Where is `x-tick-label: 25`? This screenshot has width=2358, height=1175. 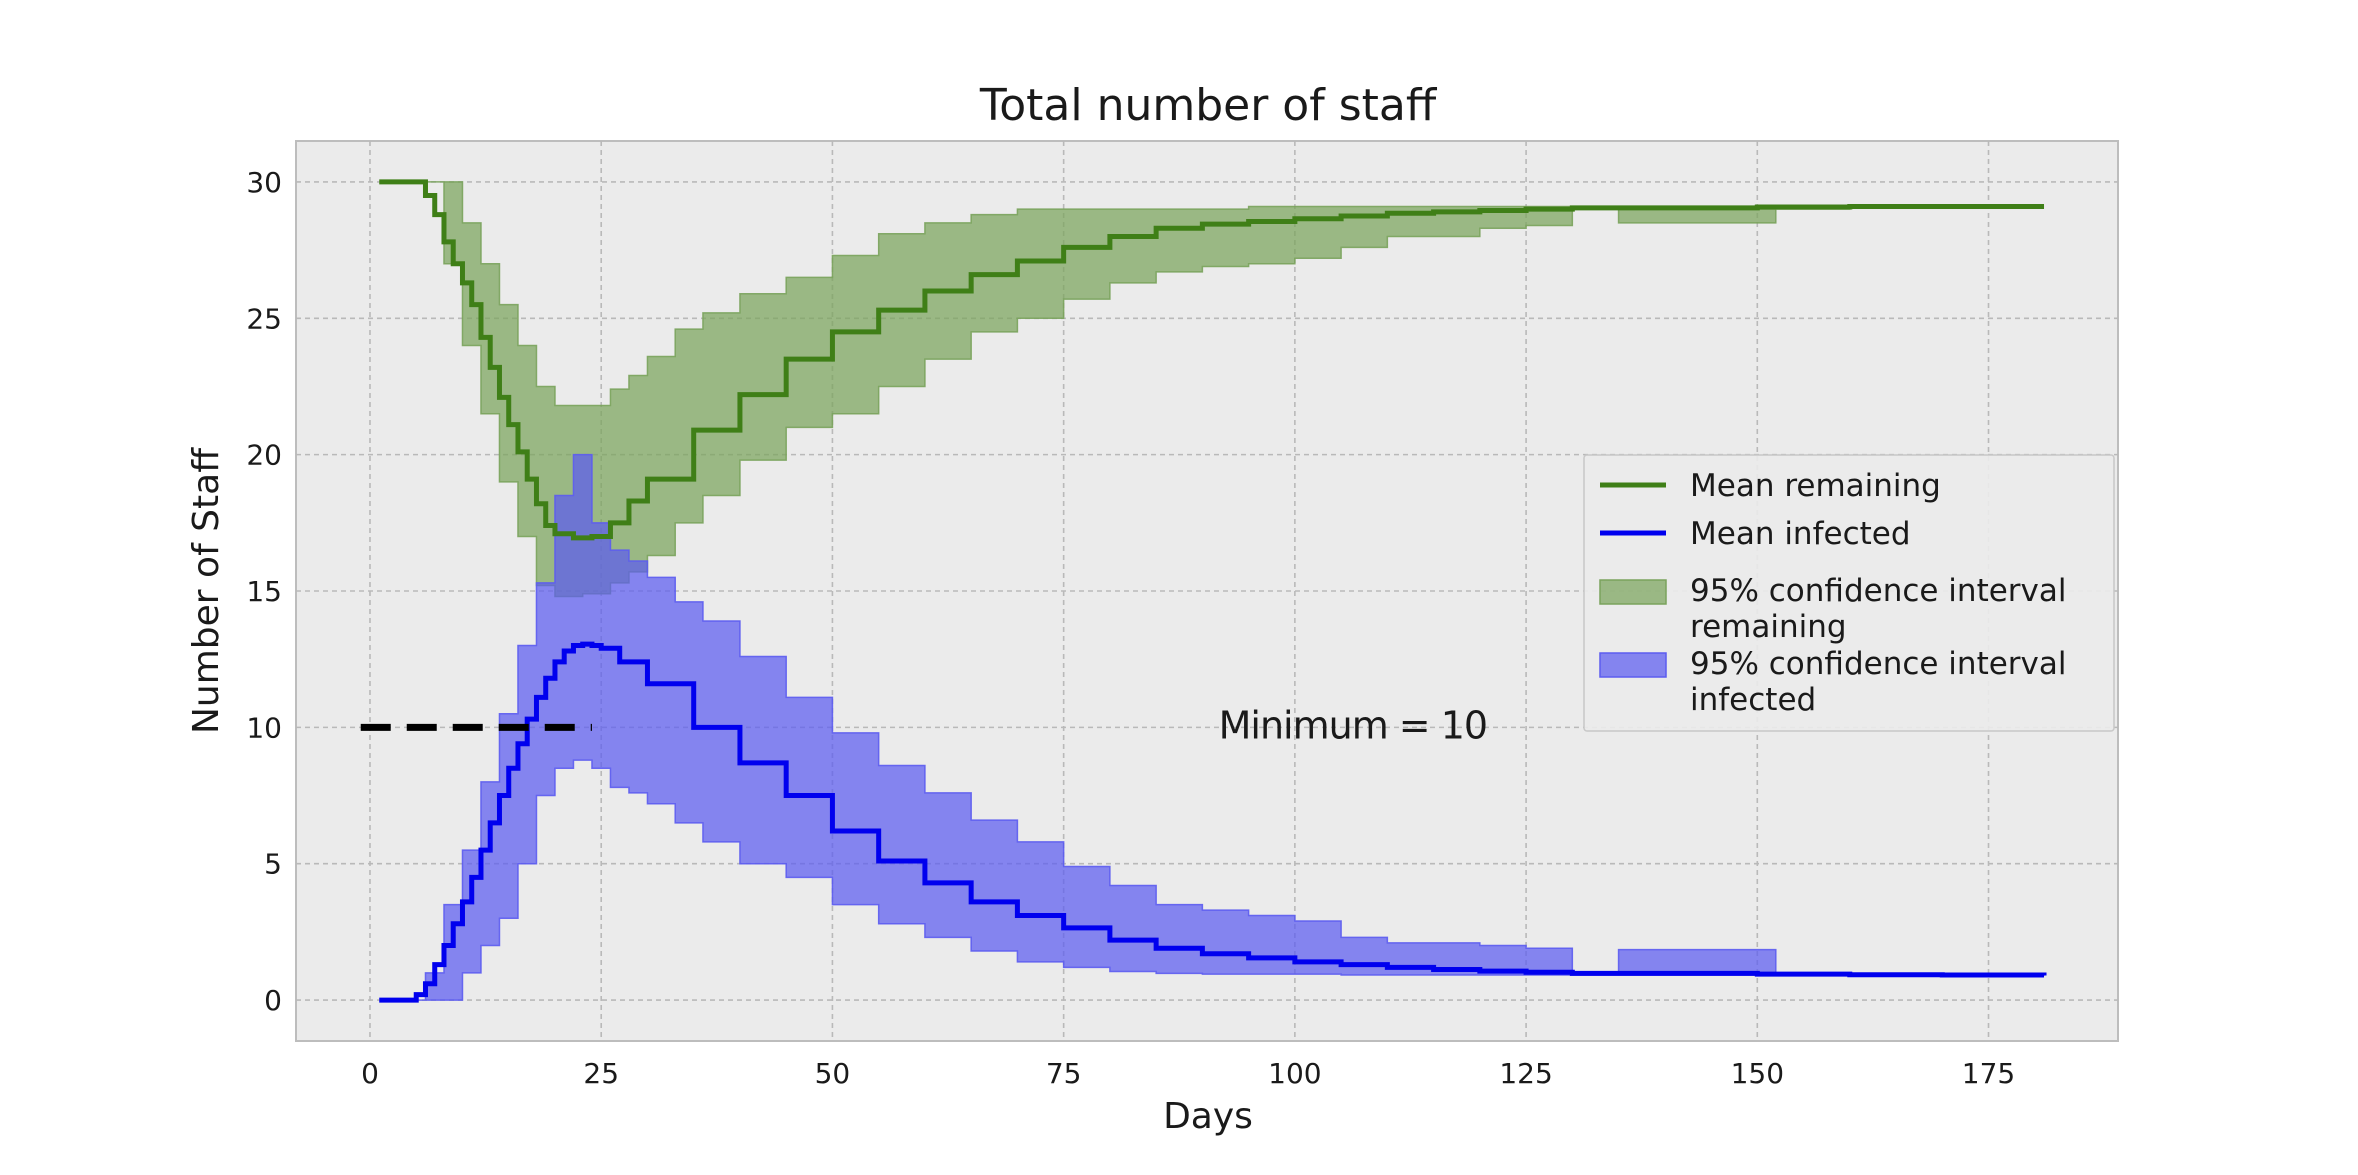
x-tick-label: 25 is located at coordinates (601, 1073).